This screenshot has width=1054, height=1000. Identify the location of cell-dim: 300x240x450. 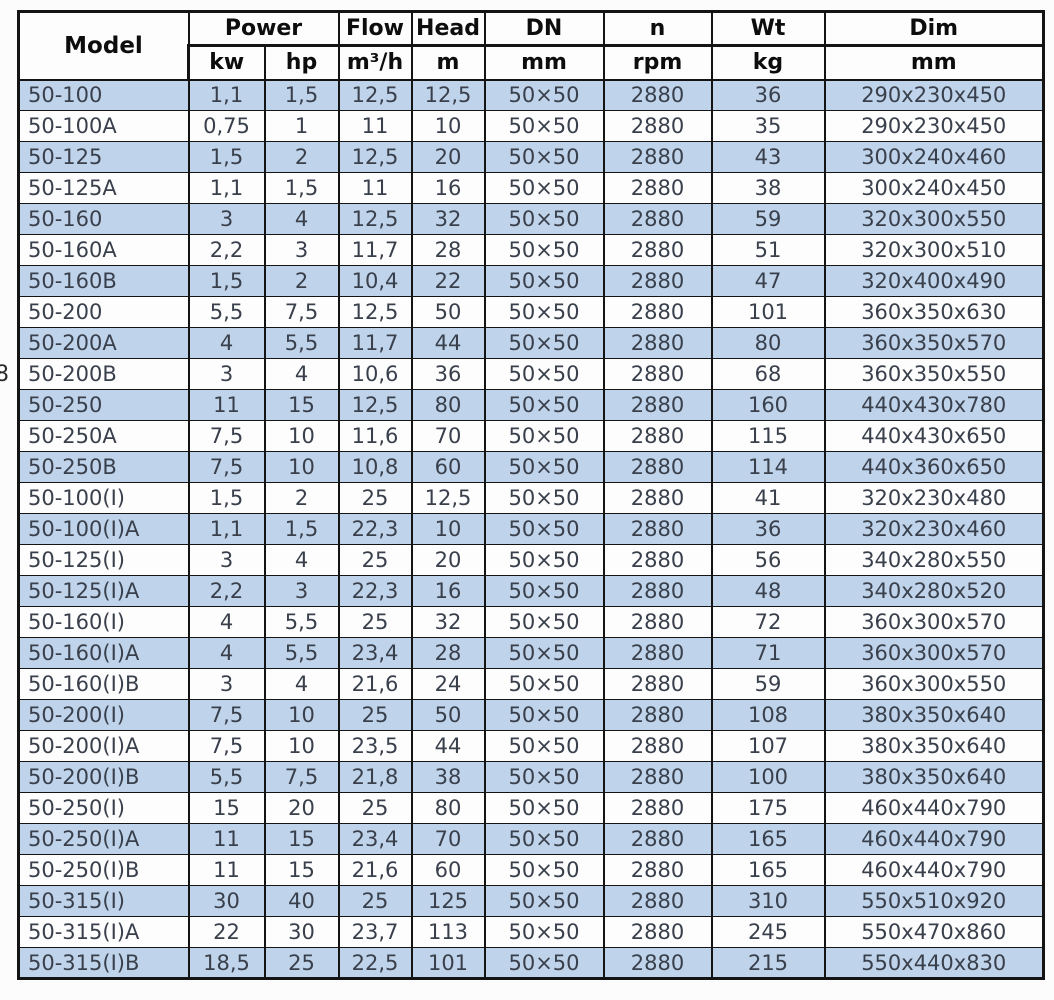
(934, 188).